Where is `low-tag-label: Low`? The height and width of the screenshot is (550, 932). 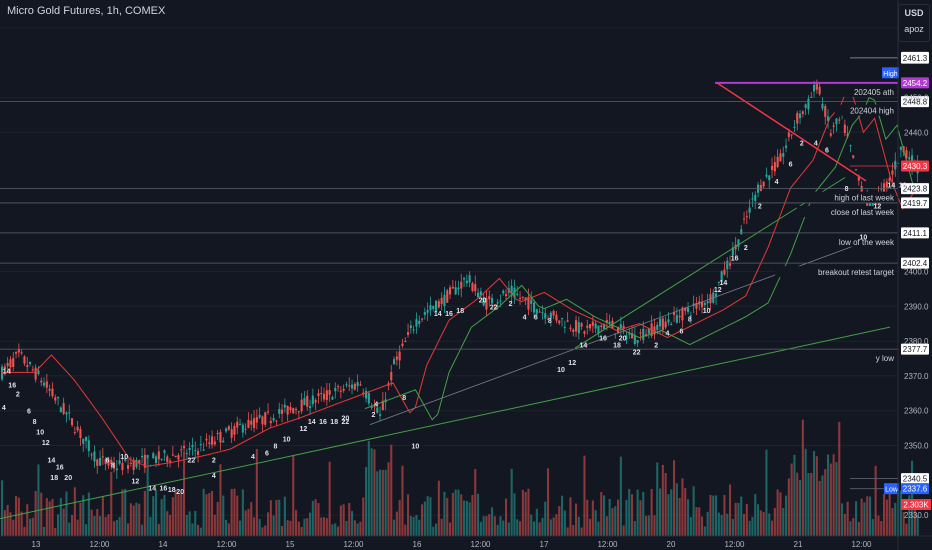
low-tag-label: Low is located at coordinates (892, 490).